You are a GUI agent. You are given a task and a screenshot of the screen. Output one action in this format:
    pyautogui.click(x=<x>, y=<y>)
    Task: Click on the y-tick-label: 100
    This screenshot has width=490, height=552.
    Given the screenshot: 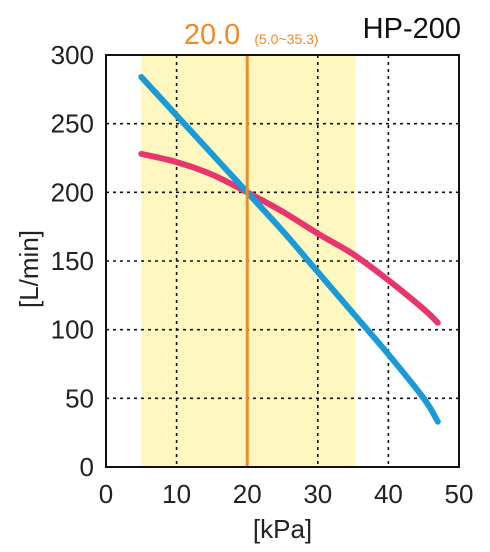 What is the action you would take?
    pyautogui.click(x=72, y=330)
    